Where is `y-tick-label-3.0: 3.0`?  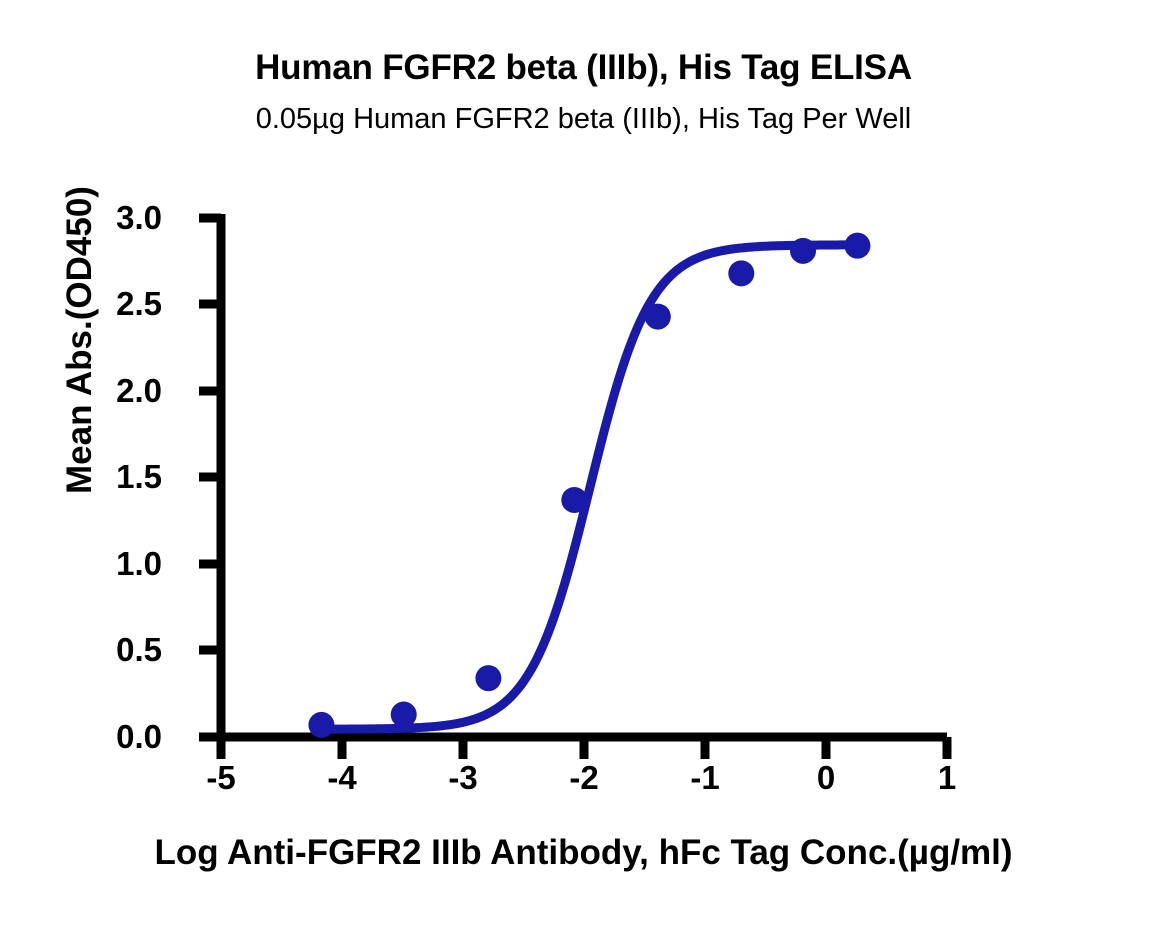
y-tick-label-3.0: 3.0 is located at coordinates (139, 217).